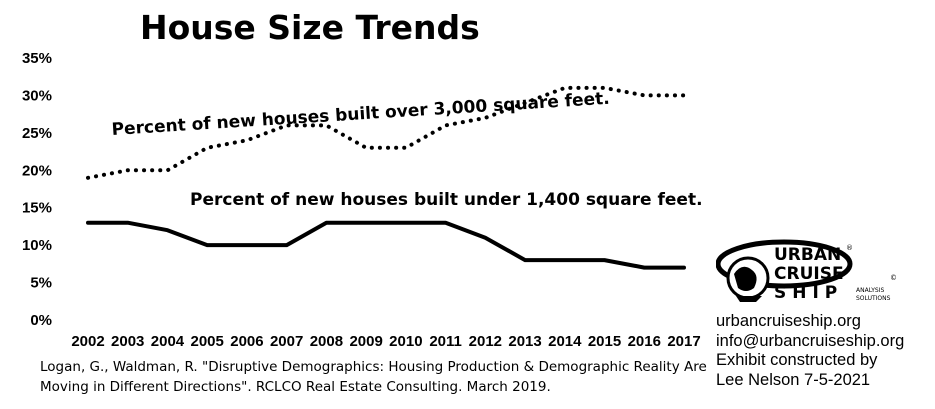 Image resolution: width=935 pixels, height=409 pixels. I want to click on x-tick-label: 2013, so click(524, 341).